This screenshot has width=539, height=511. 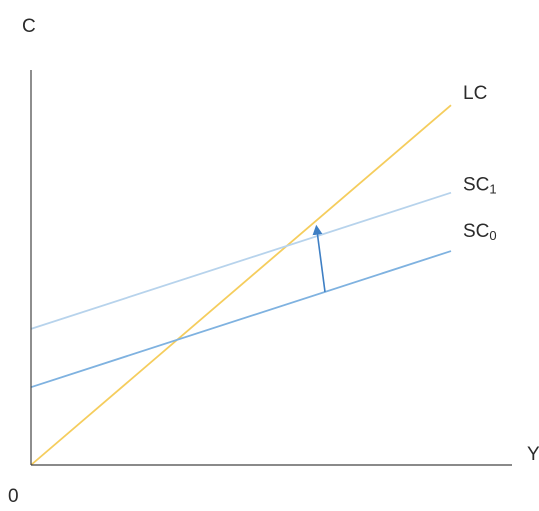 I want to click on series-label-lc: LC, so click(x=475, y=93).